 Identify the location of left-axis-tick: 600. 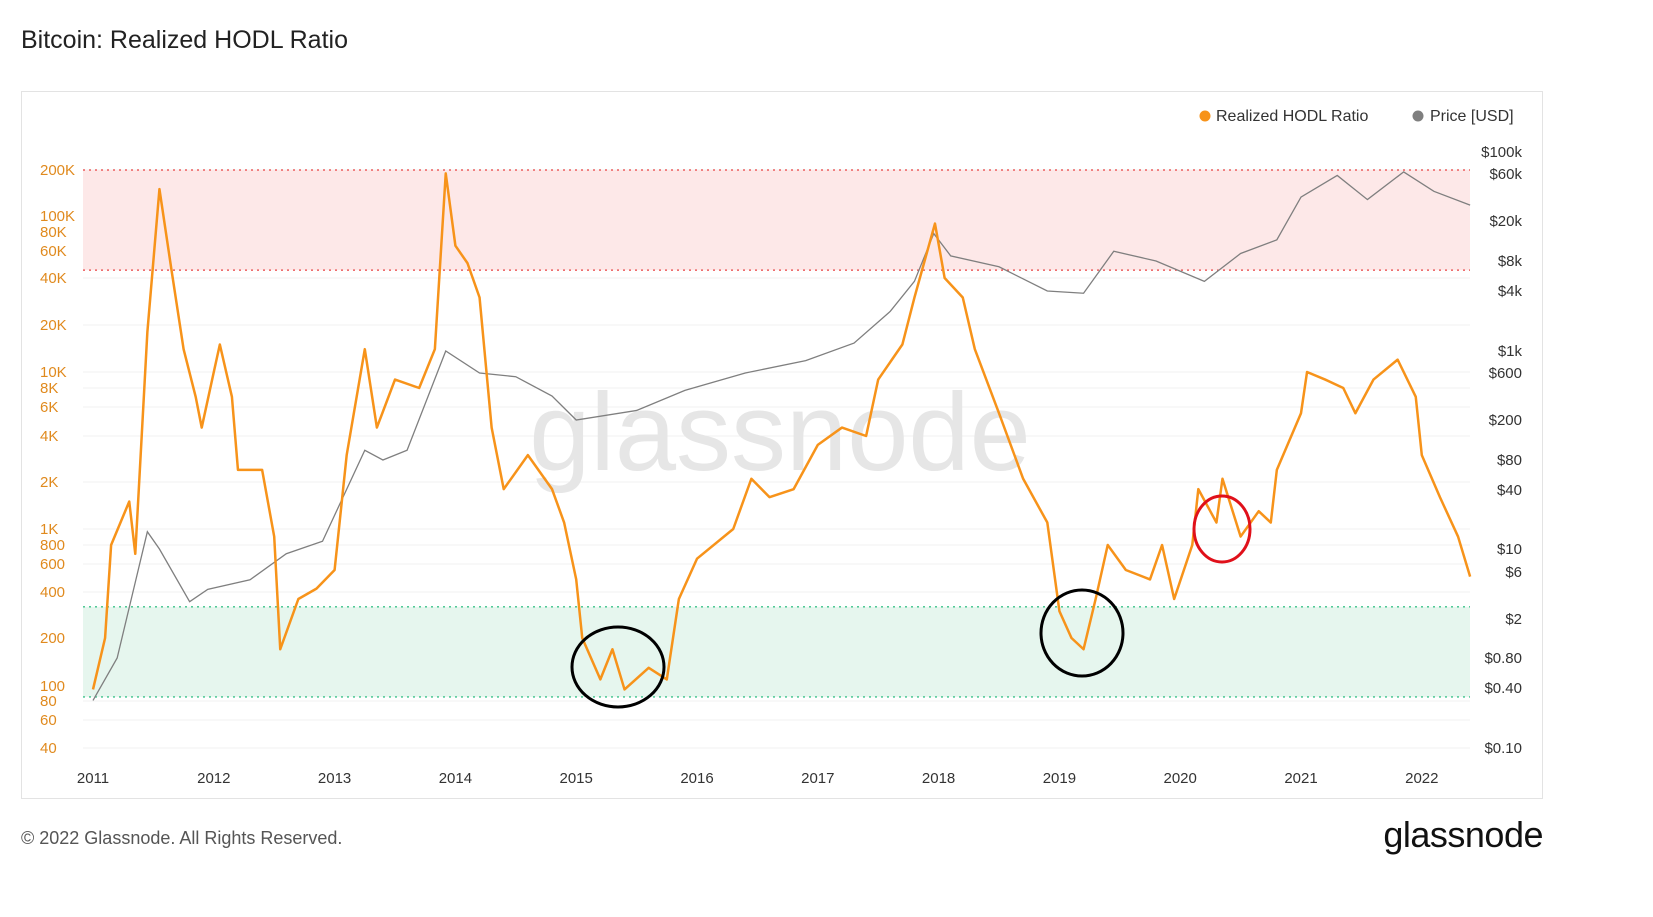
(52, 564).